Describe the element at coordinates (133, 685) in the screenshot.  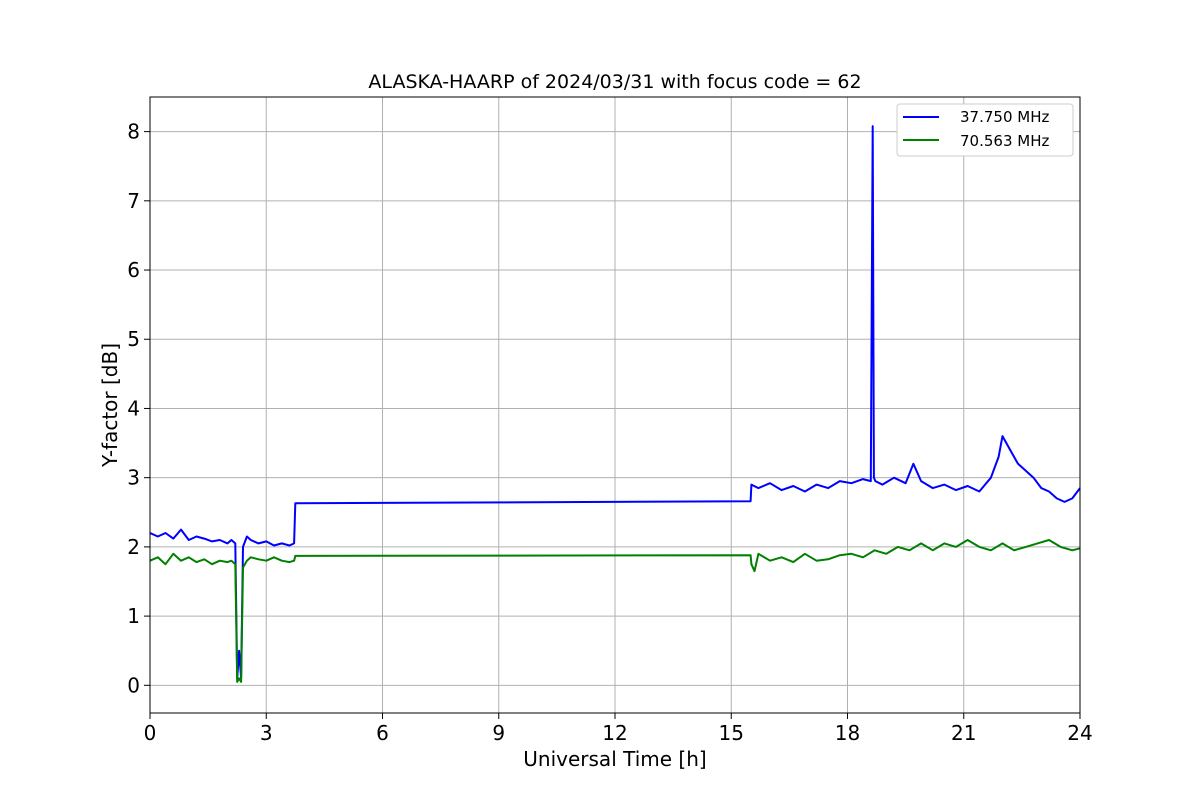
I see `y-tick-label: 0` at that location.